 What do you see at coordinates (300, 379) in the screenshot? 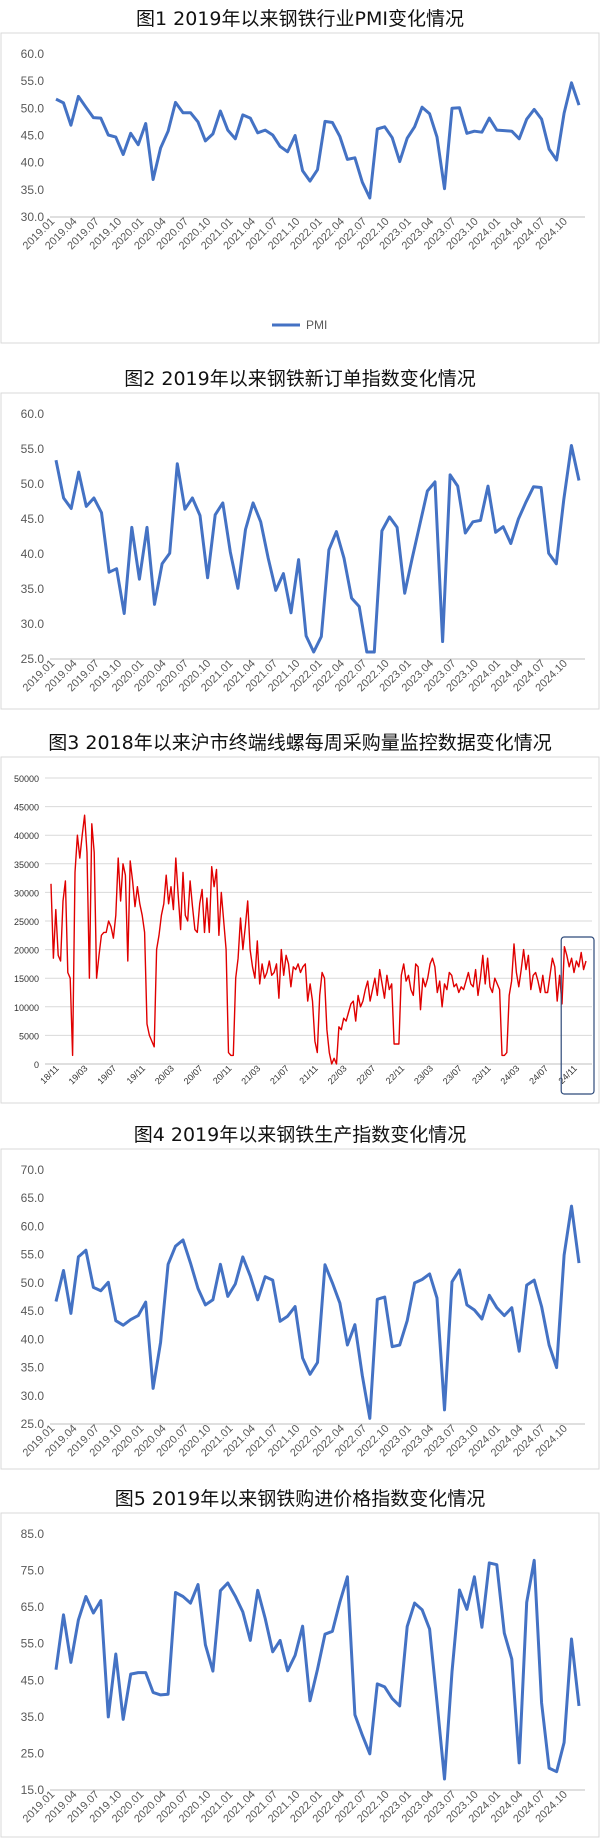
I see `fig2-title: 图2 2019年以来钢铁新订单指数变化情况` at bounding box center [300, 379].